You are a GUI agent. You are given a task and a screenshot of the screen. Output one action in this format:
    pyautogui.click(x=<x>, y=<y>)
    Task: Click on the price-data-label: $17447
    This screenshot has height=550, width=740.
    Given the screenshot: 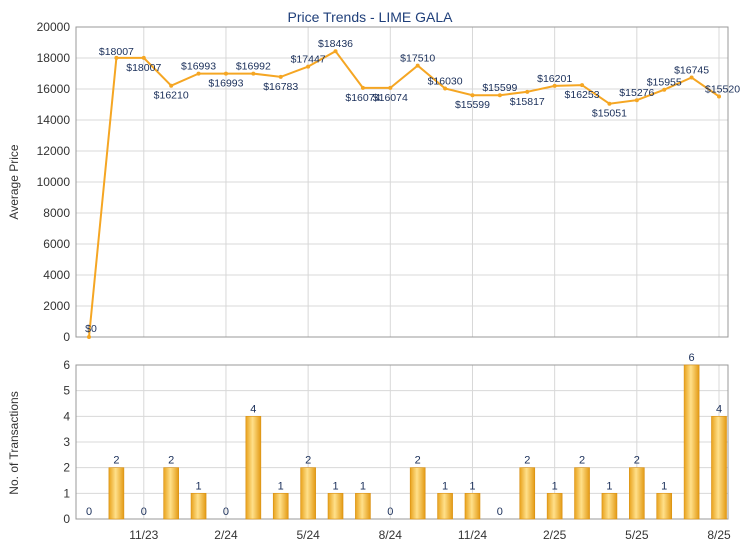 What is the action you would take?
    pyautogui.click(x=308, y=60)
    